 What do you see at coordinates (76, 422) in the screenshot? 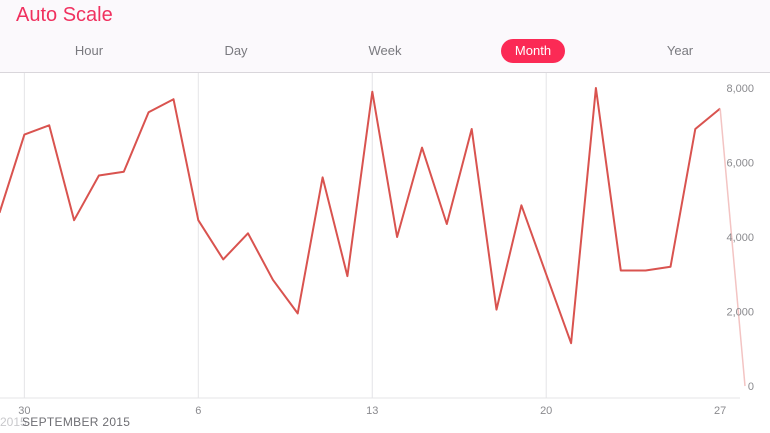
I see `x-axis-label: SEPTEMBER 2015` at bounding box center [76, 422].